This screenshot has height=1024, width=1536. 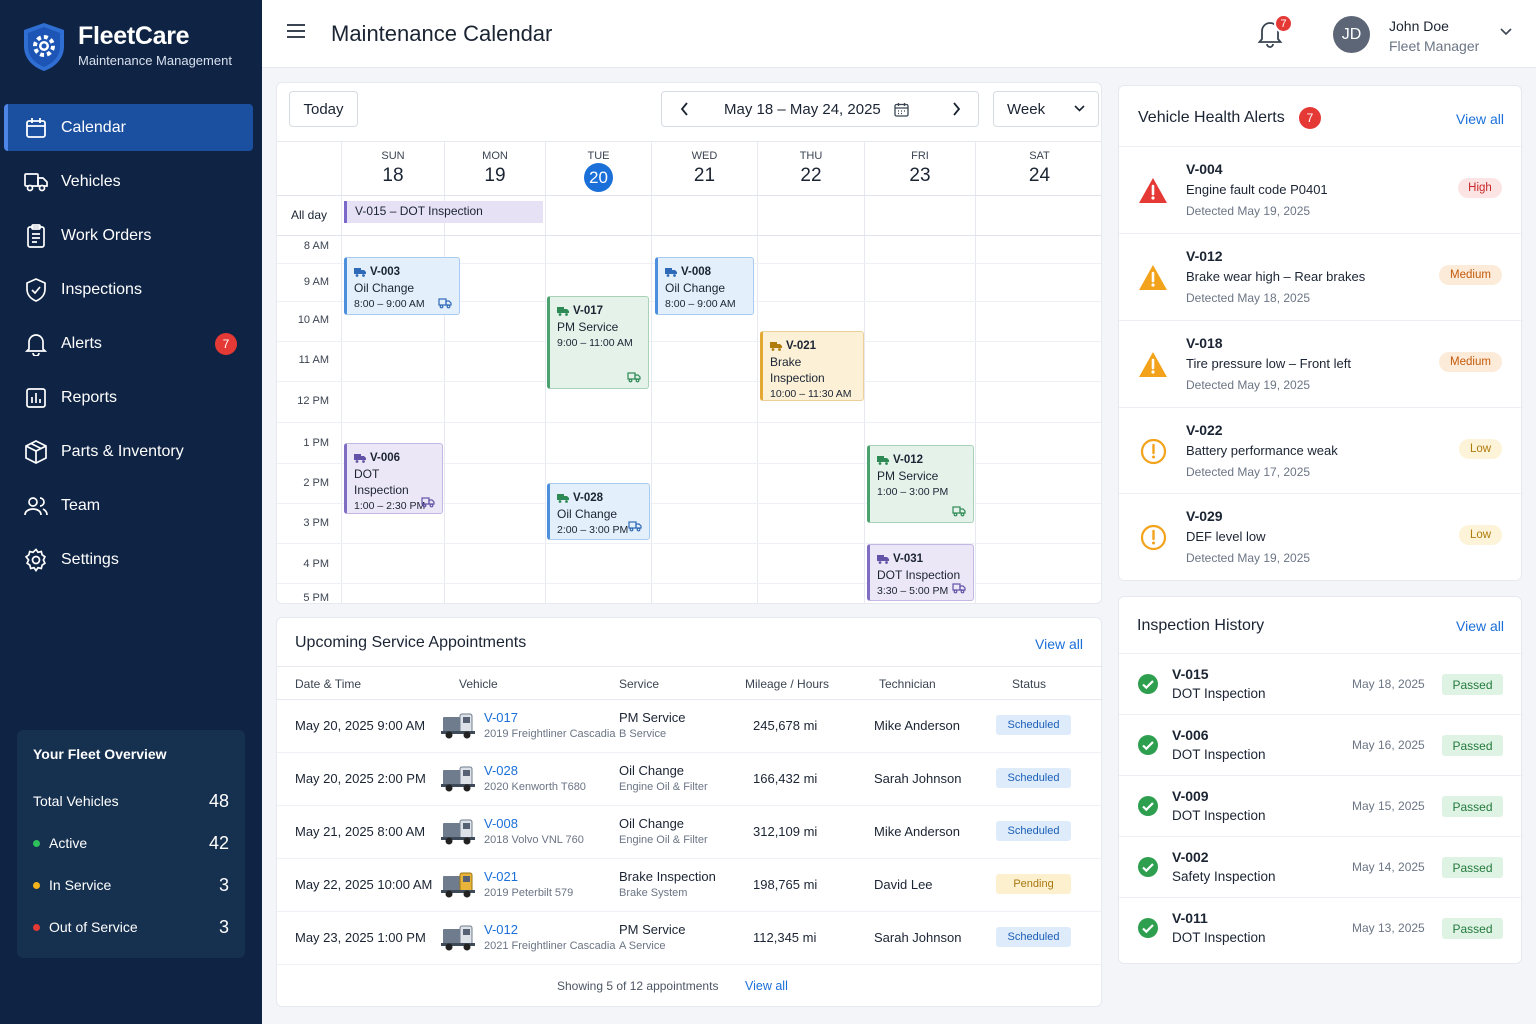 What do you see at coordinates (313, 360) in the screenshot?
I see `time-label: 11 AM` at bounding box center [313, 360].